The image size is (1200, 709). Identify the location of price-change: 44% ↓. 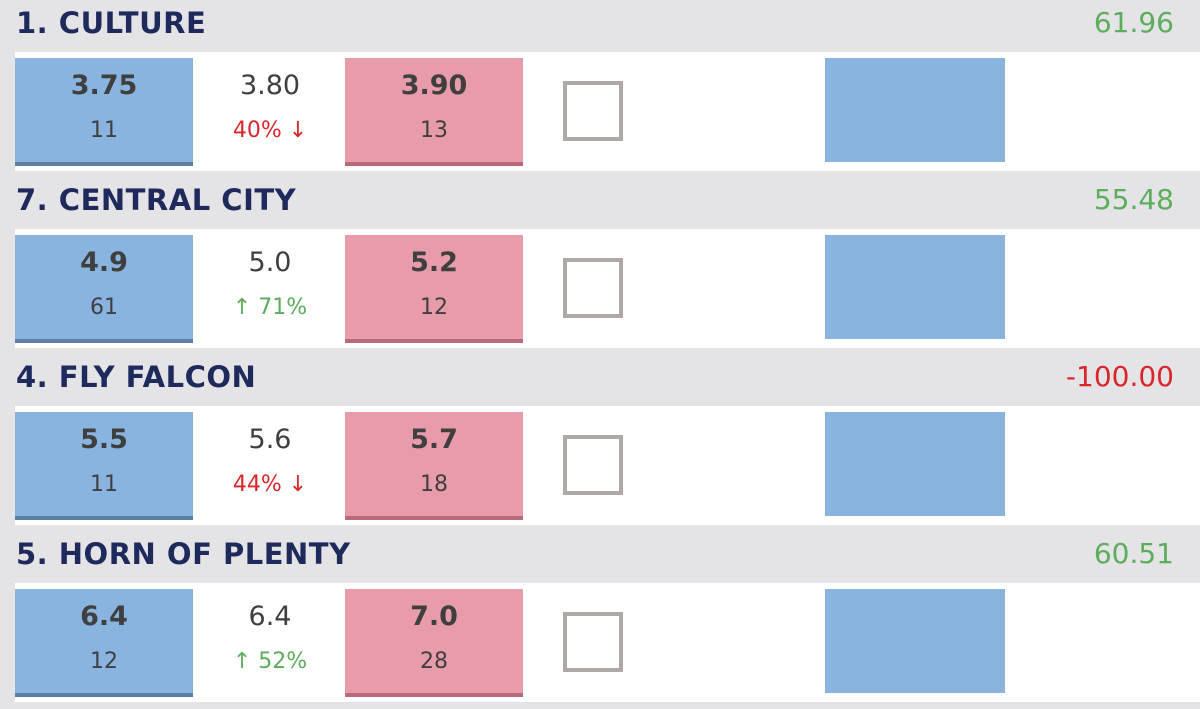
(270, 484).